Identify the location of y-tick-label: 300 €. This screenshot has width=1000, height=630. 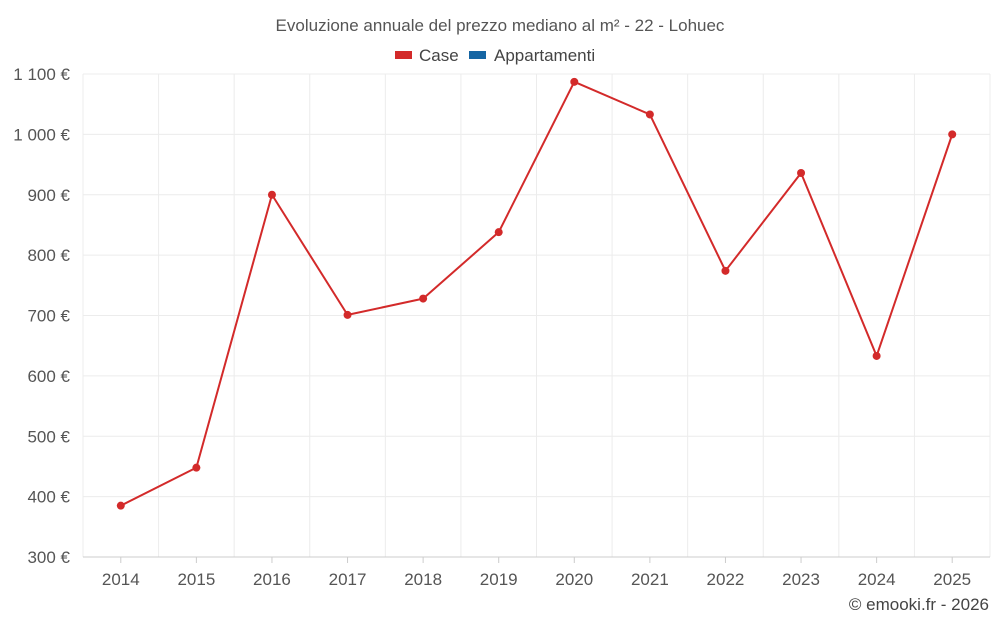
(48, 557).